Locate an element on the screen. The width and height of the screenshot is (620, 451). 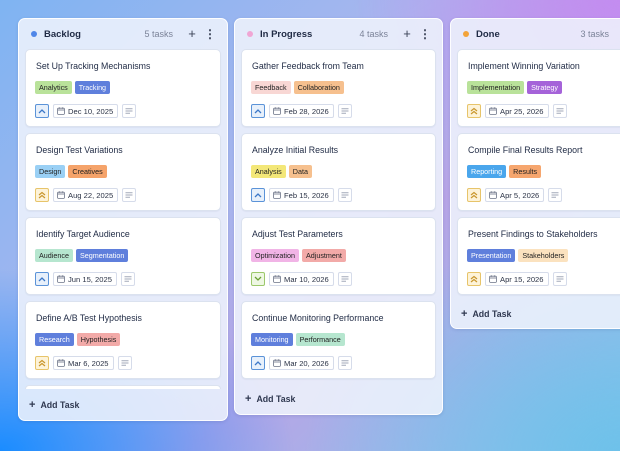
tag-list: Reporting Results is located at coordinates (504, 171).